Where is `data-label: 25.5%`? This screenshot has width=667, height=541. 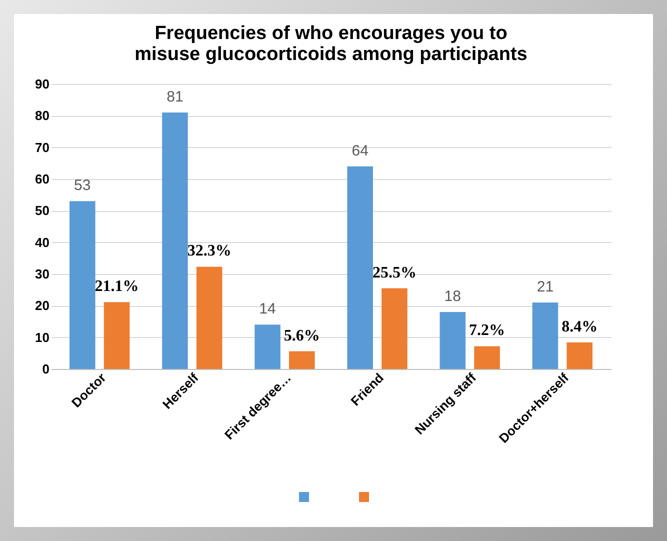
data-label: 25.5% is located at coordinates (394, 273).